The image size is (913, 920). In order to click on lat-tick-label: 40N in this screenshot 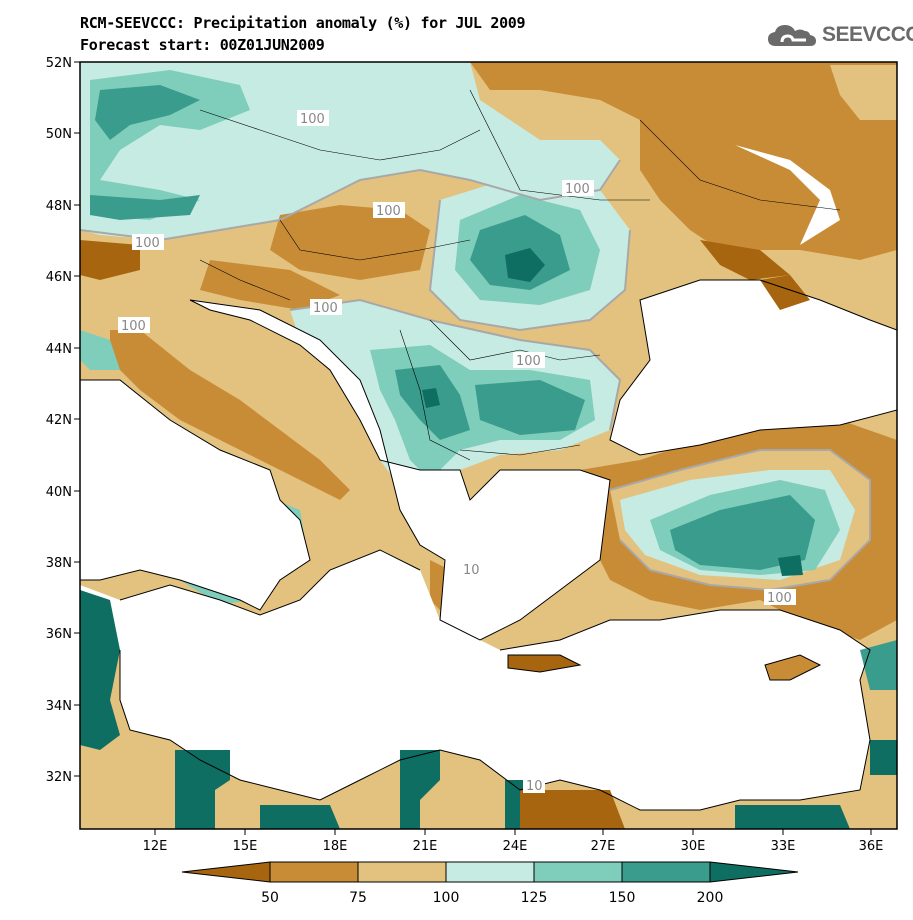, I will do `click(59, 492)`.